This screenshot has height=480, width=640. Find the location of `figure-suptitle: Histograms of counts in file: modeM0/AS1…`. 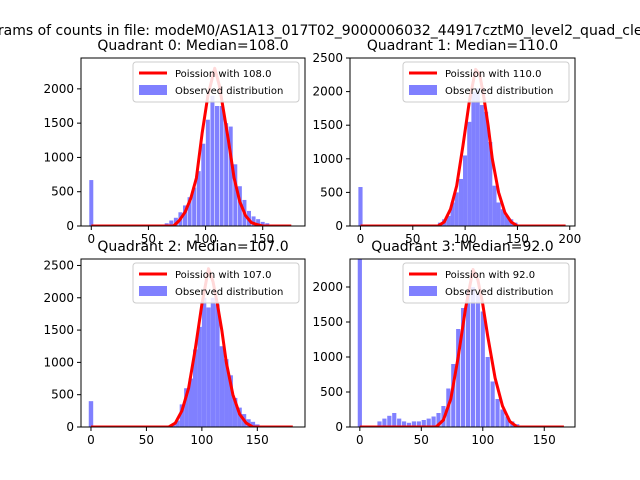

figure-suptitle: Histograms of counts in file: modeM0/AS1… is located at coordinates (320, 31).